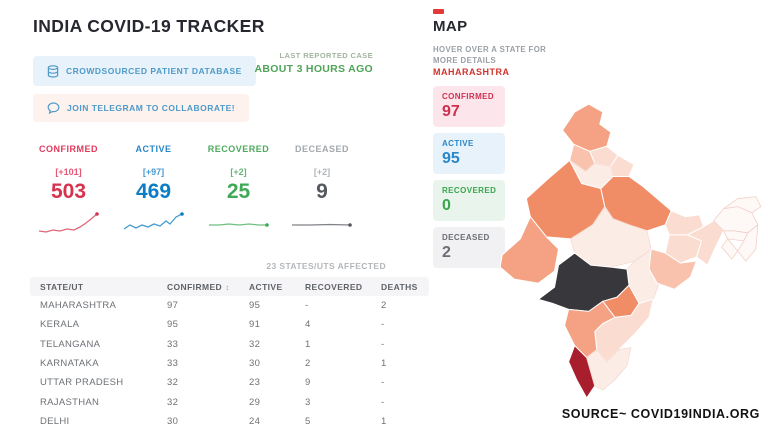 The image size is (768, 432). Describe the element at coordinates (446, 205) in the screenshot. I see `map-stat-value: 0` at that location.